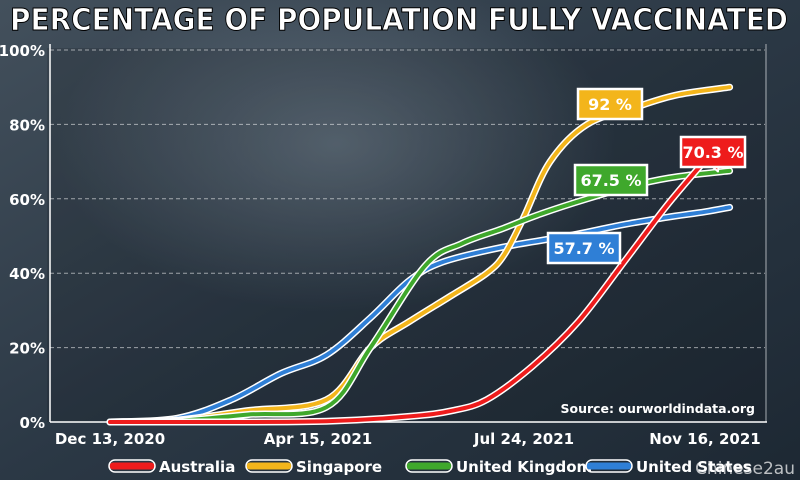 The width and height of the screenshot is (800, 480). I want to click on end-label-box-australia, so click(713, 152).